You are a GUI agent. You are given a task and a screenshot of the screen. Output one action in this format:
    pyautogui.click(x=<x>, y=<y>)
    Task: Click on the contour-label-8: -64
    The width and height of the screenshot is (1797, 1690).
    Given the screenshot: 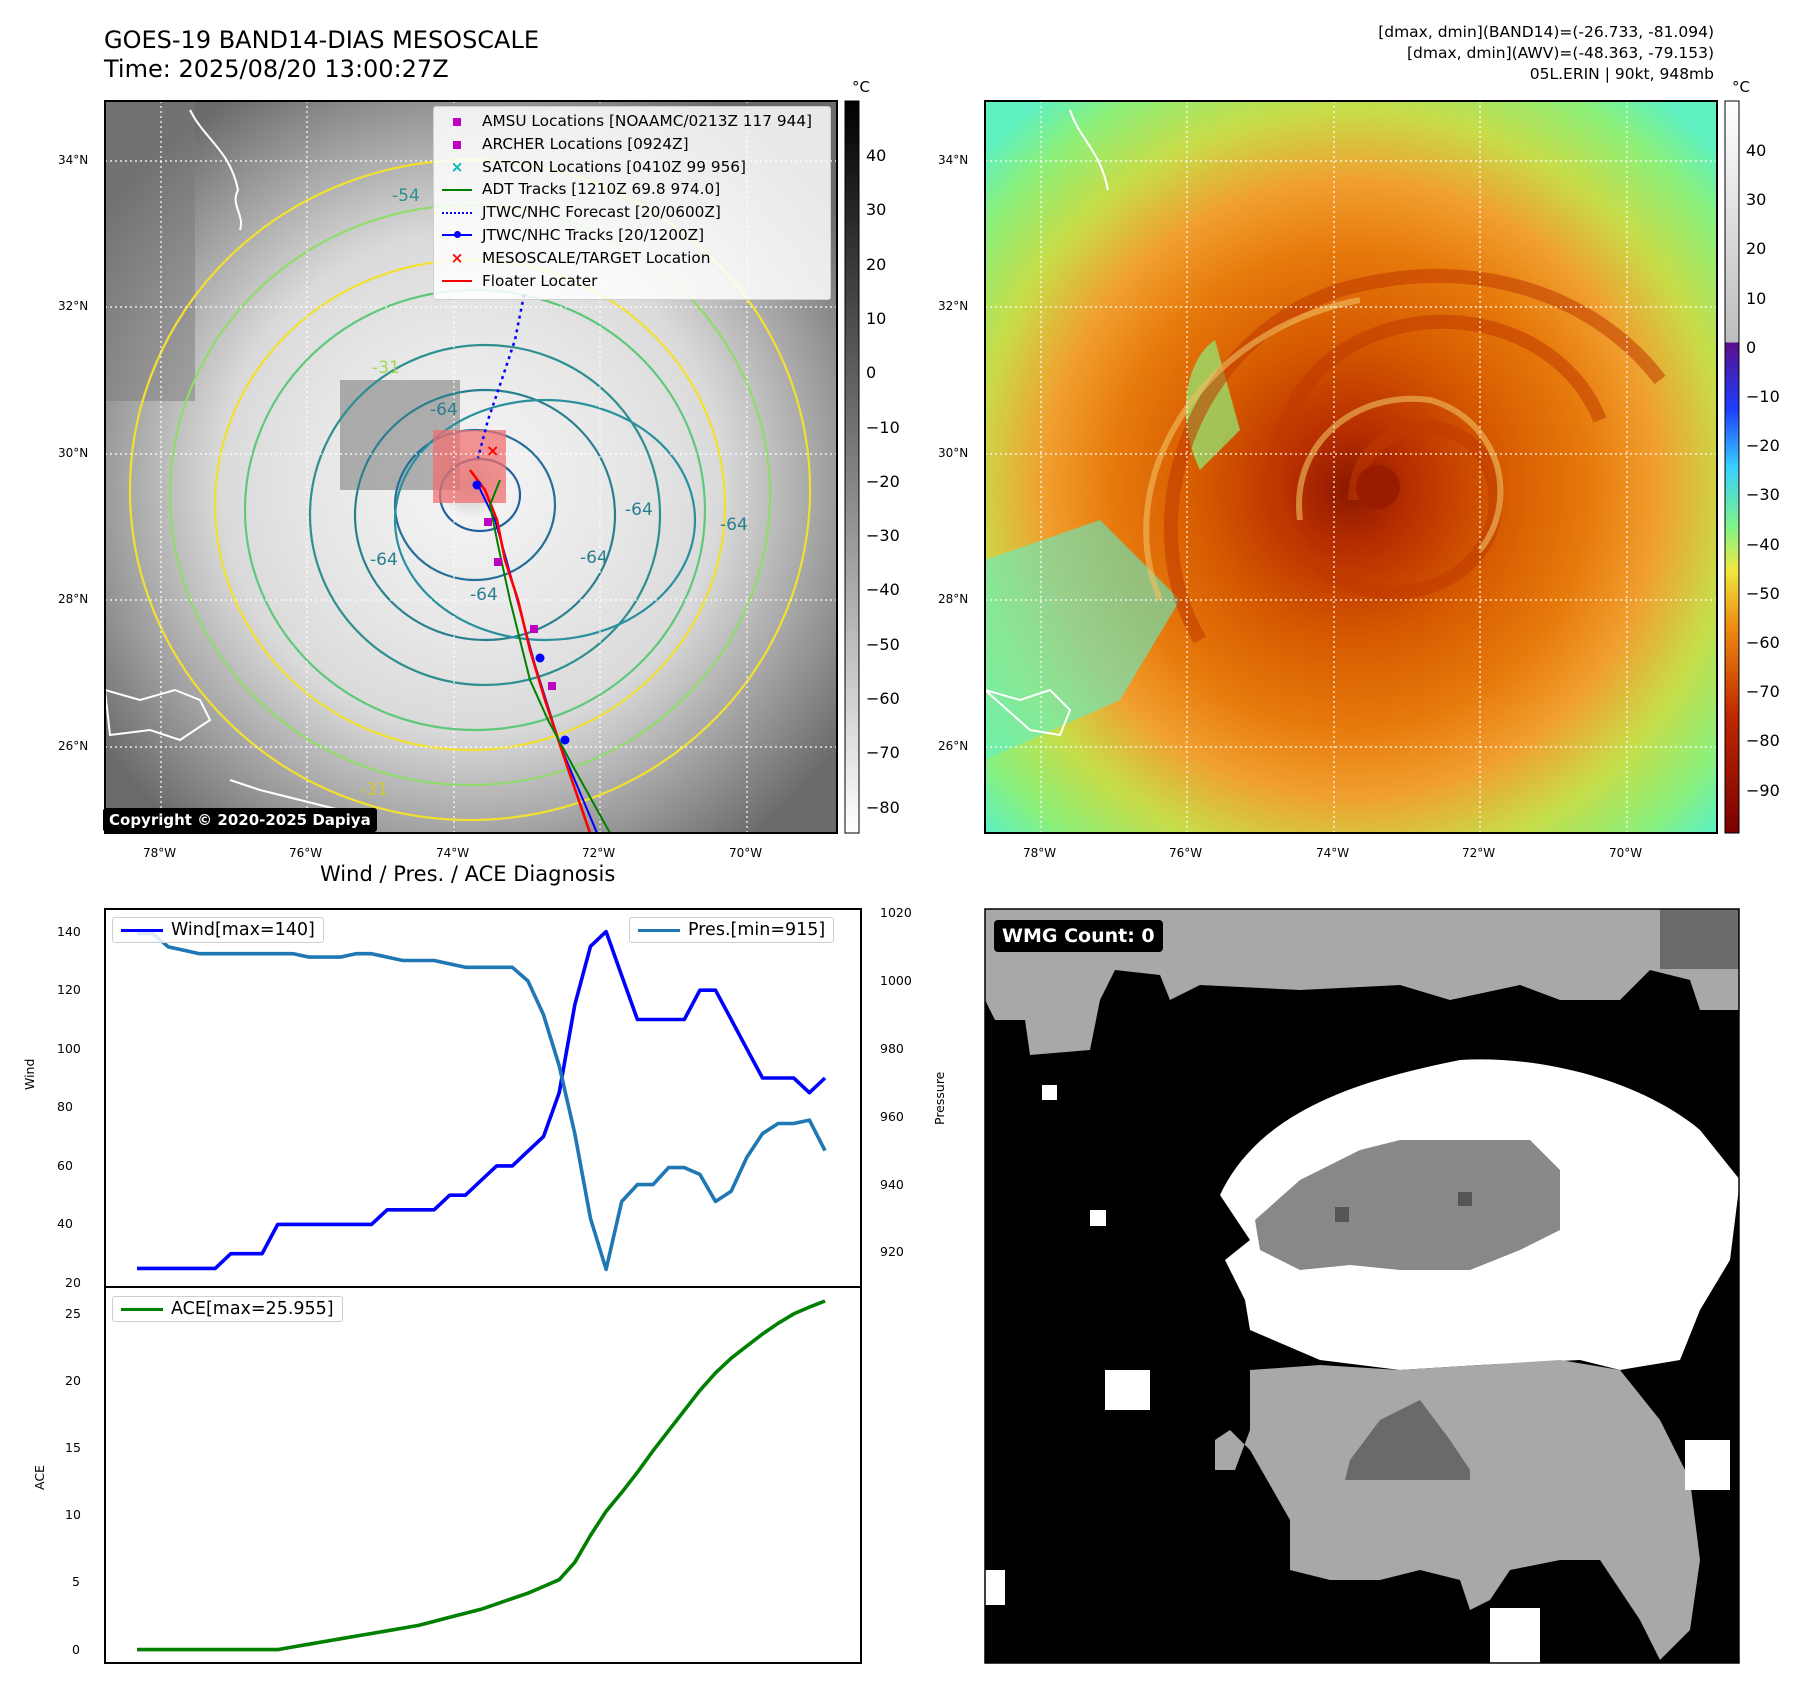 What is the action you would take?
    pyautogui.click(x=594, y=558)
    